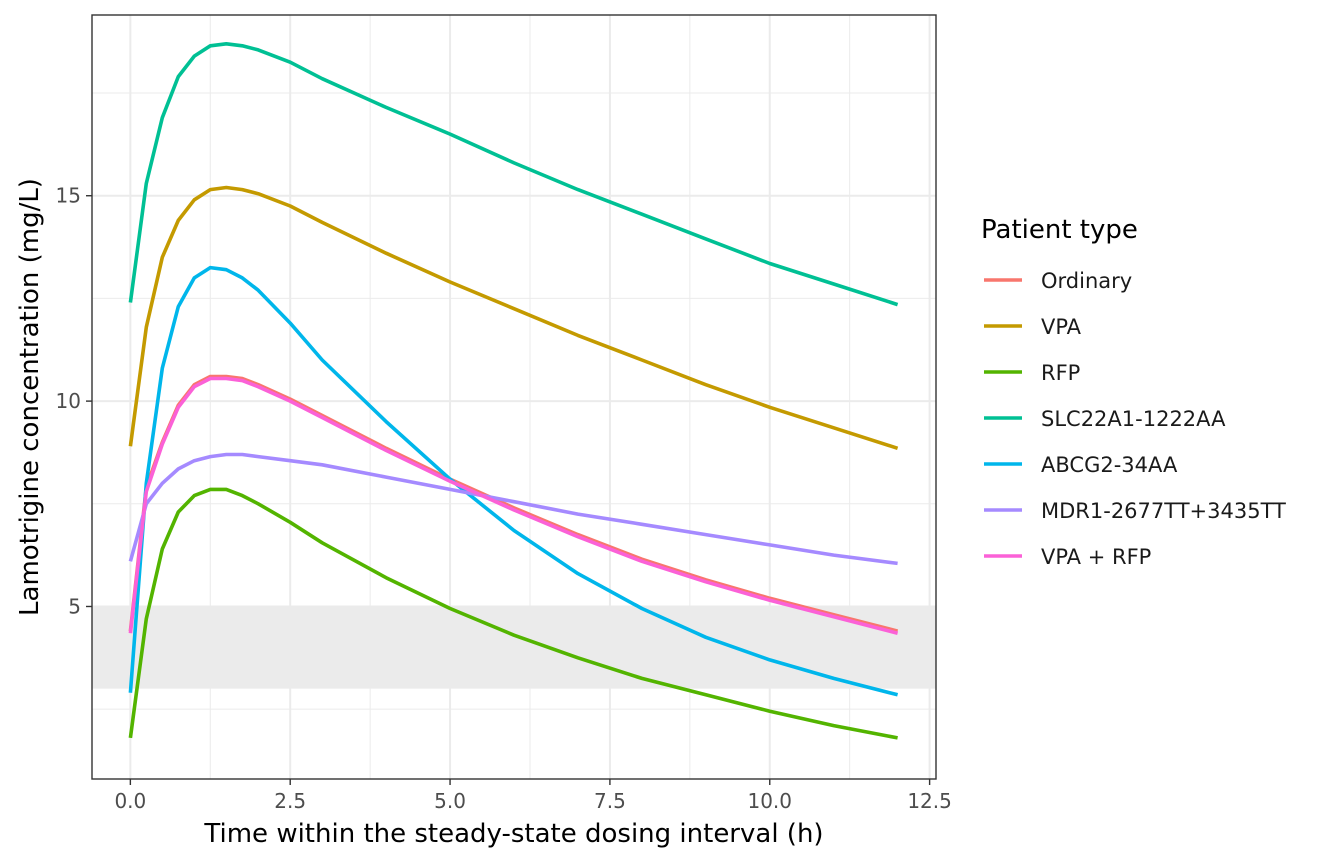  Describe the element at coordinates (1086, 281) in the screenshot. I see `legend-label: Ordinary` at that location.